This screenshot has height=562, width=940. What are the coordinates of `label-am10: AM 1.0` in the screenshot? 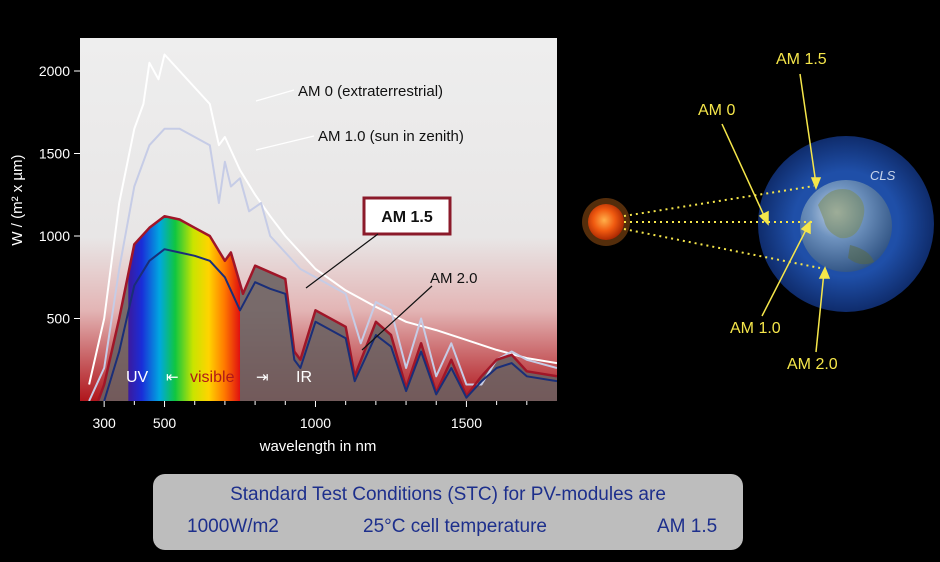 It's located at (755, 328).